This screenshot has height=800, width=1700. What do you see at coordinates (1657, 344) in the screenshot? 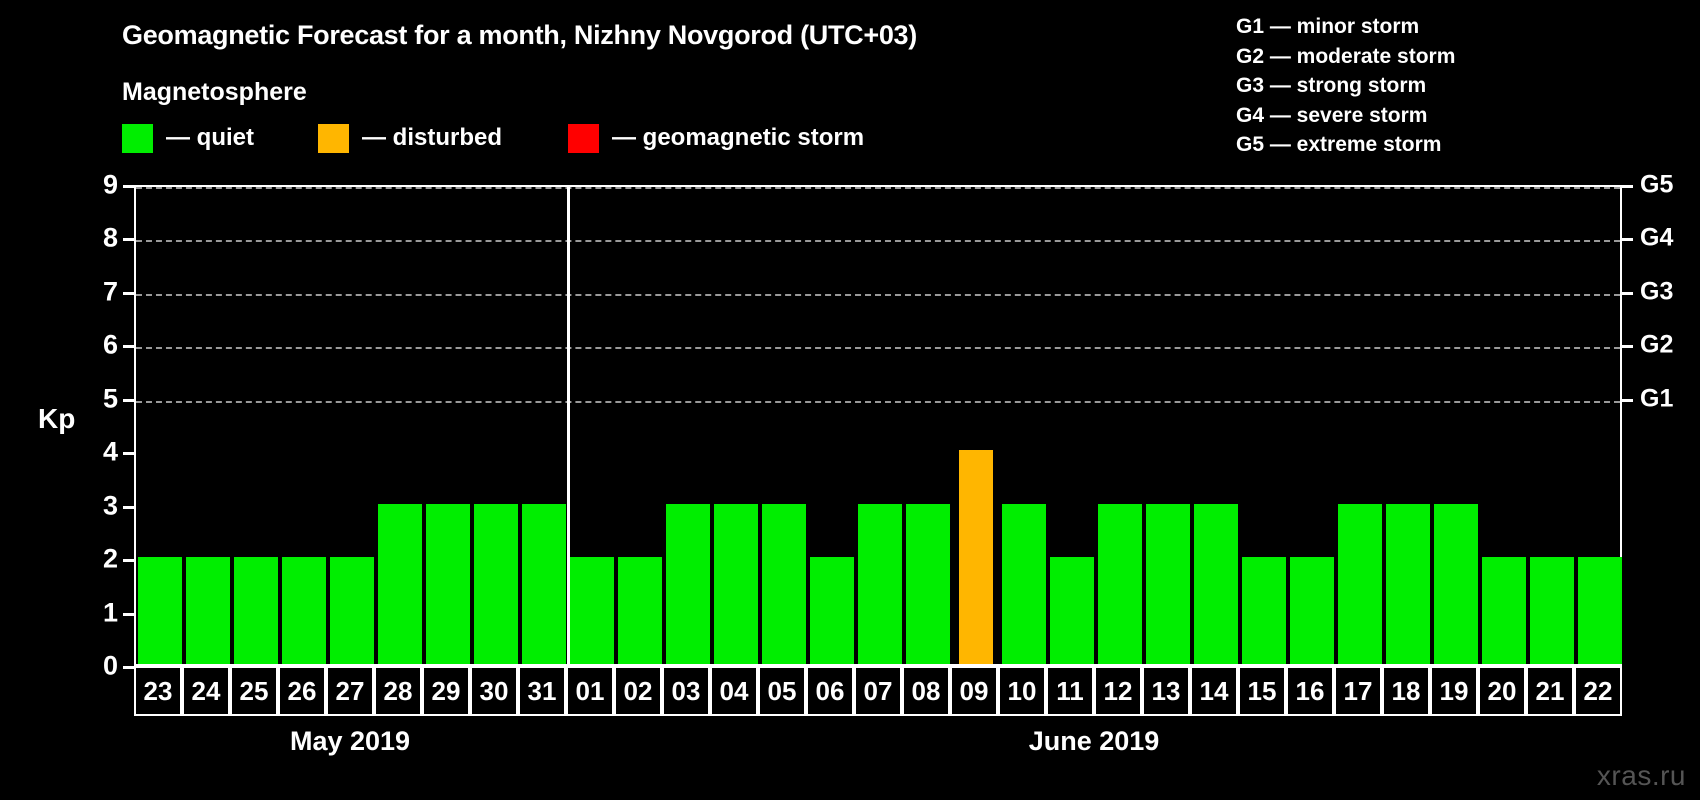
I see `g-axis-label-g2: G2` at bounding box center [1657, 344].